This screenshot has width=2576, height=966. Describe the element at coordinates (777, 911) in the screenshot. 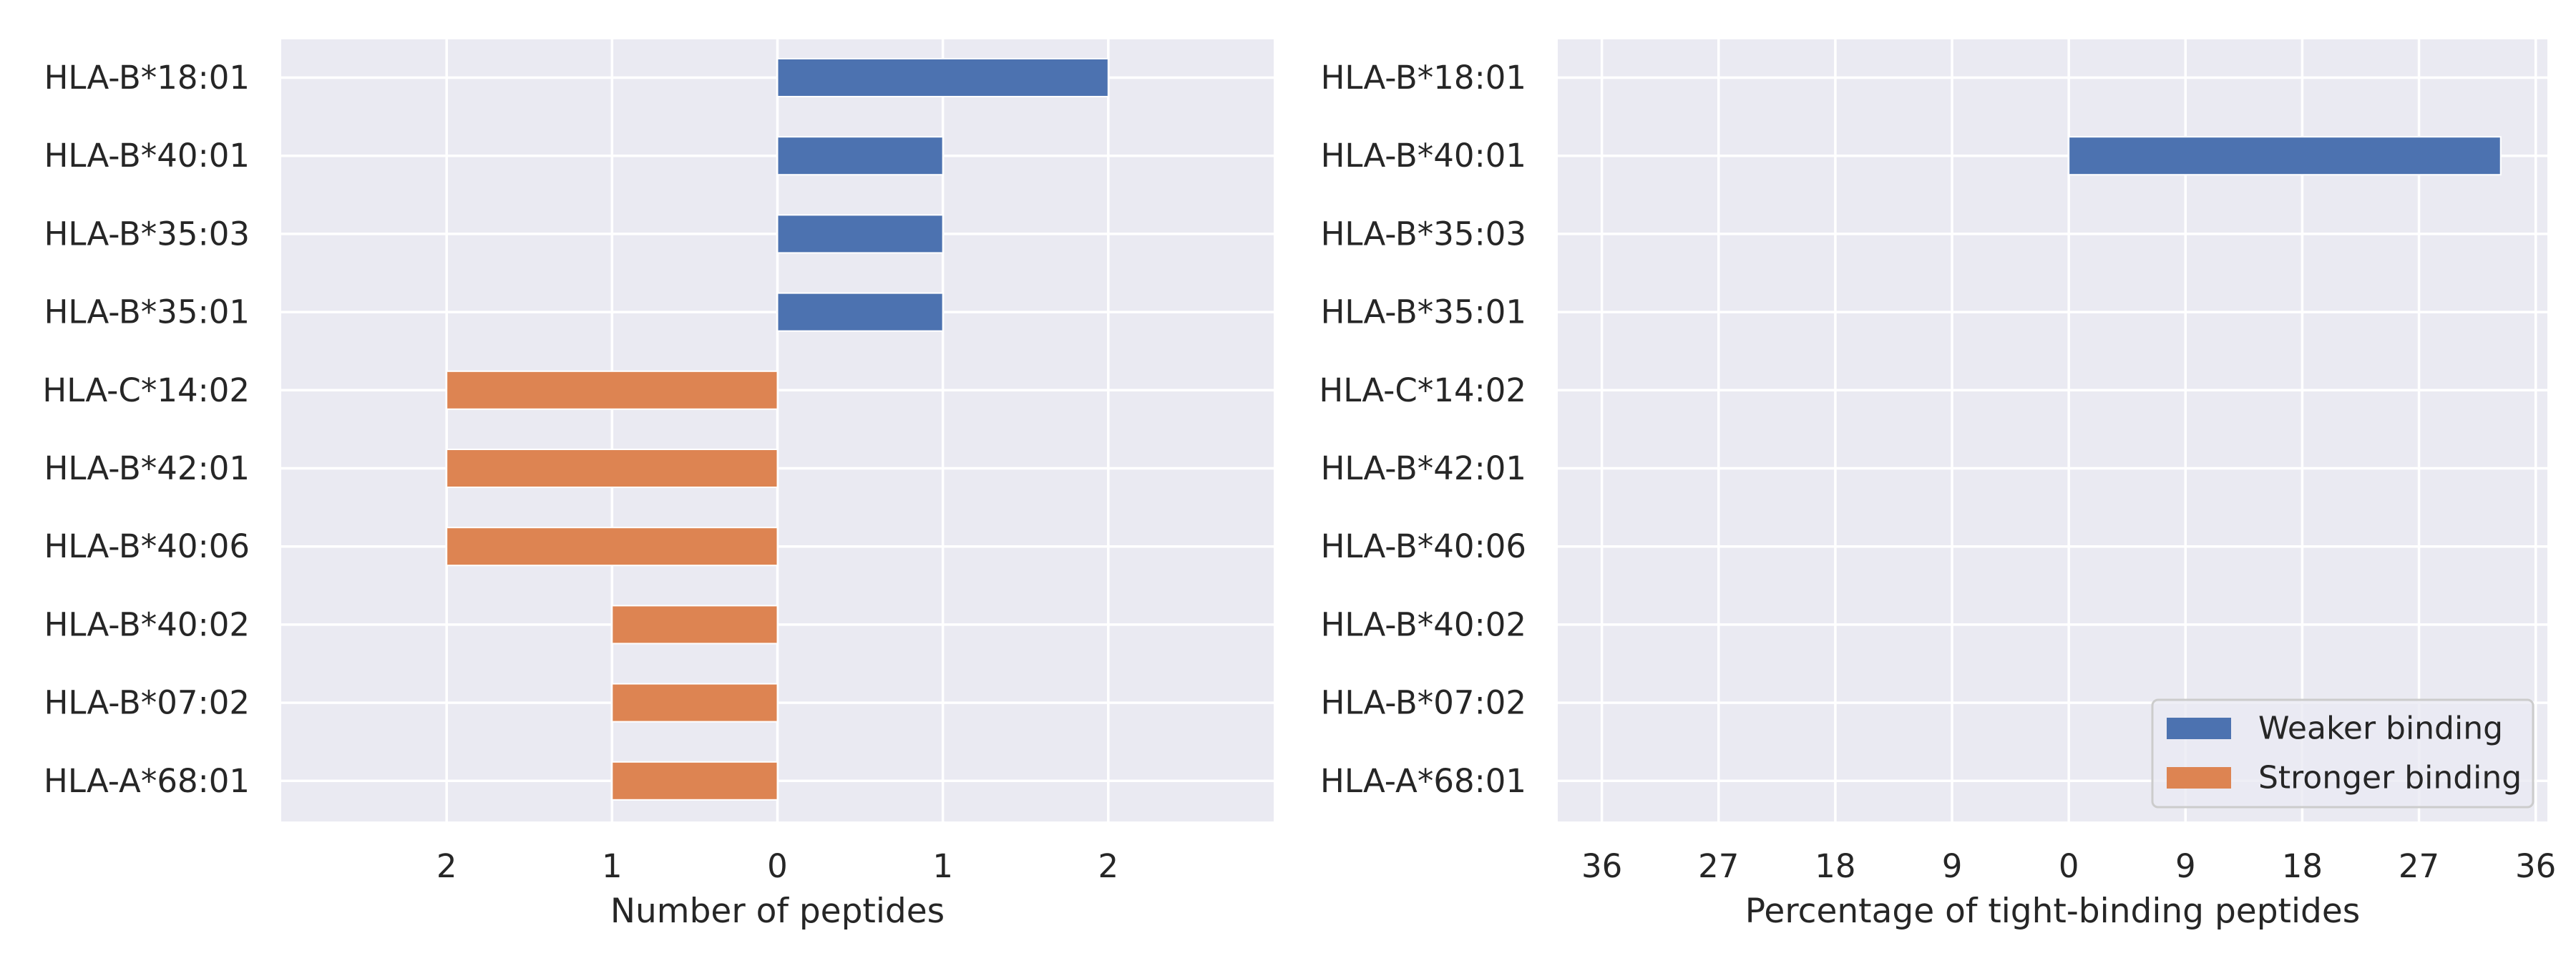

I see `x-axis-label: Number of peptides` at that location.